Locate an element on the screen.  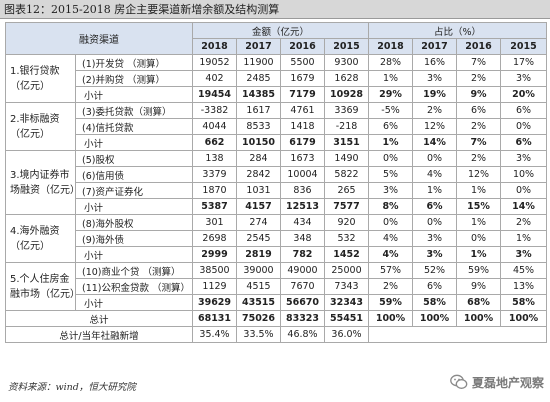
amount-cell: 6179 is located at coordinates (302, 142).